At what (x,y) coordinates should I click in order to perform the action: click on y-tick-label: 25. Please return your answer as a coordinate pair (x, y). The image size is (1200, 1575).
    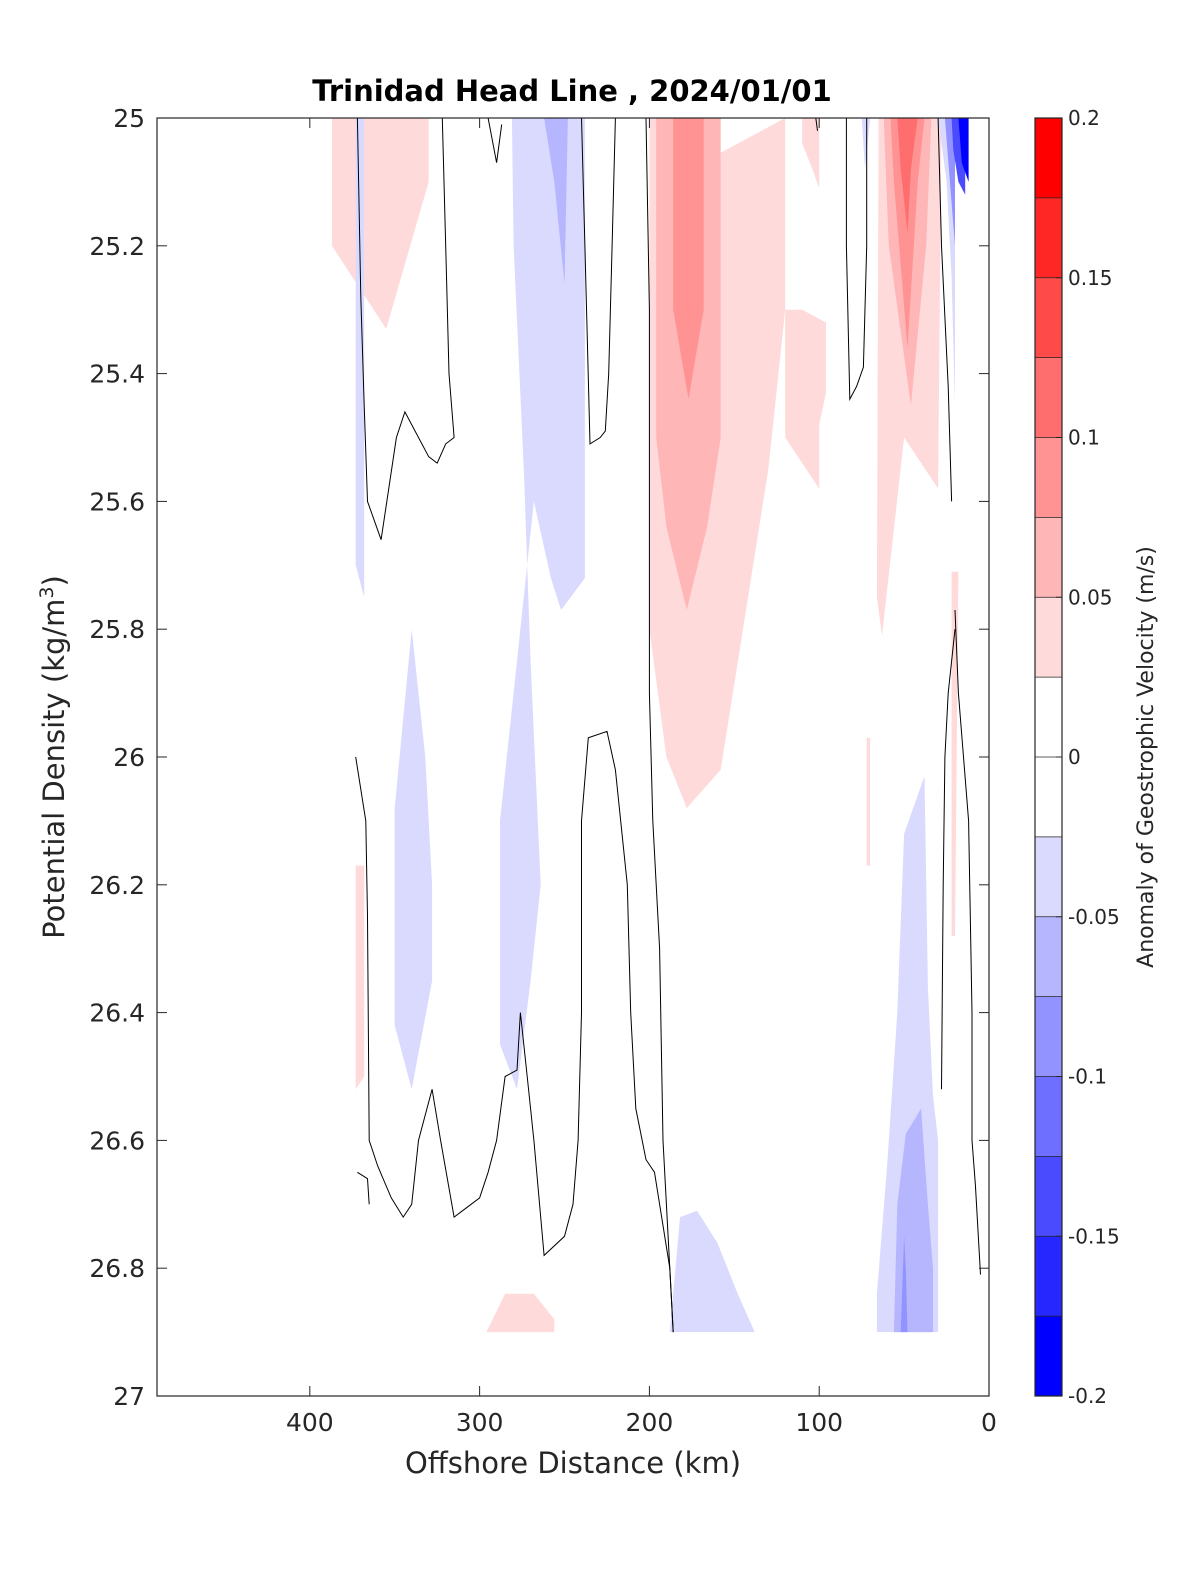
    Looking at the image, I should click on (129, 118).